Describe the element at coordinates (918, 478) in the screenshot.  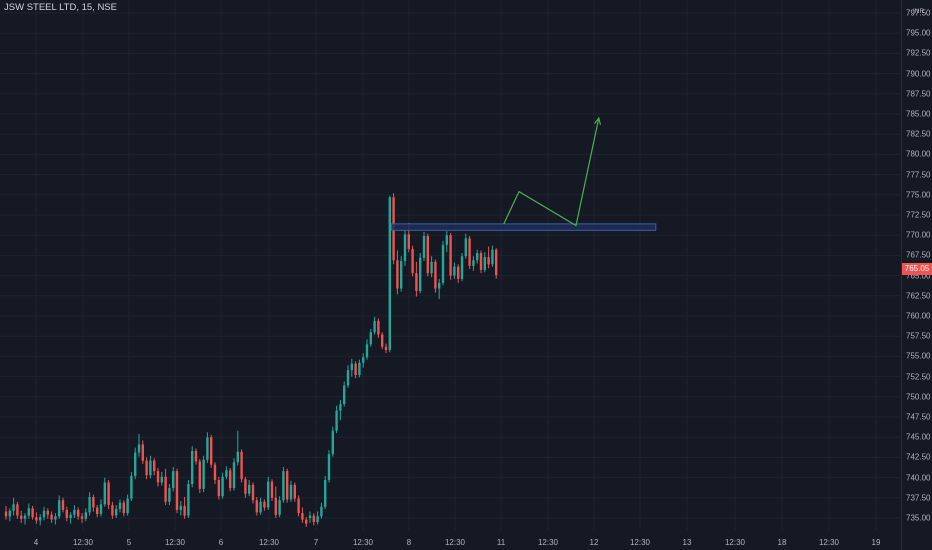
I see `price-tick-label: 740.00` at that location.